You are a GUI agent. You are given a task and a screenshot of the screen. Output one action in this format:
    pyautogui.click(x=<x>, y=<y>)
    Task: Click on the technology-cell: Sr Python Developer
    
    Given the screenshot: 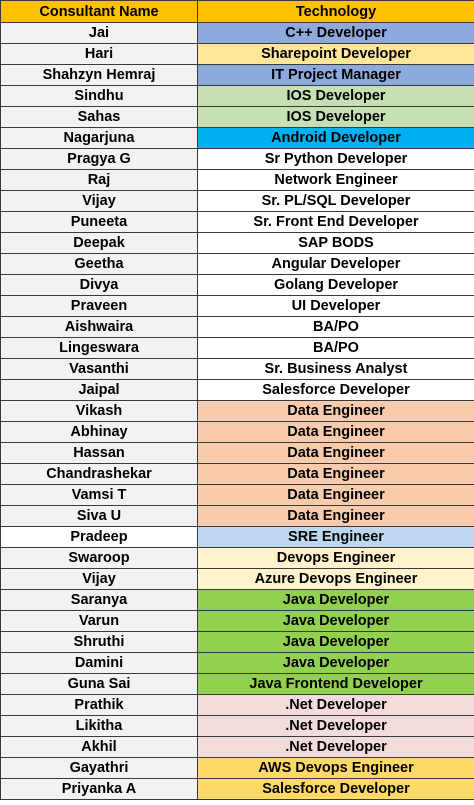 What is the action you would take?
    pyautogui.click(x=335, y=159)
    